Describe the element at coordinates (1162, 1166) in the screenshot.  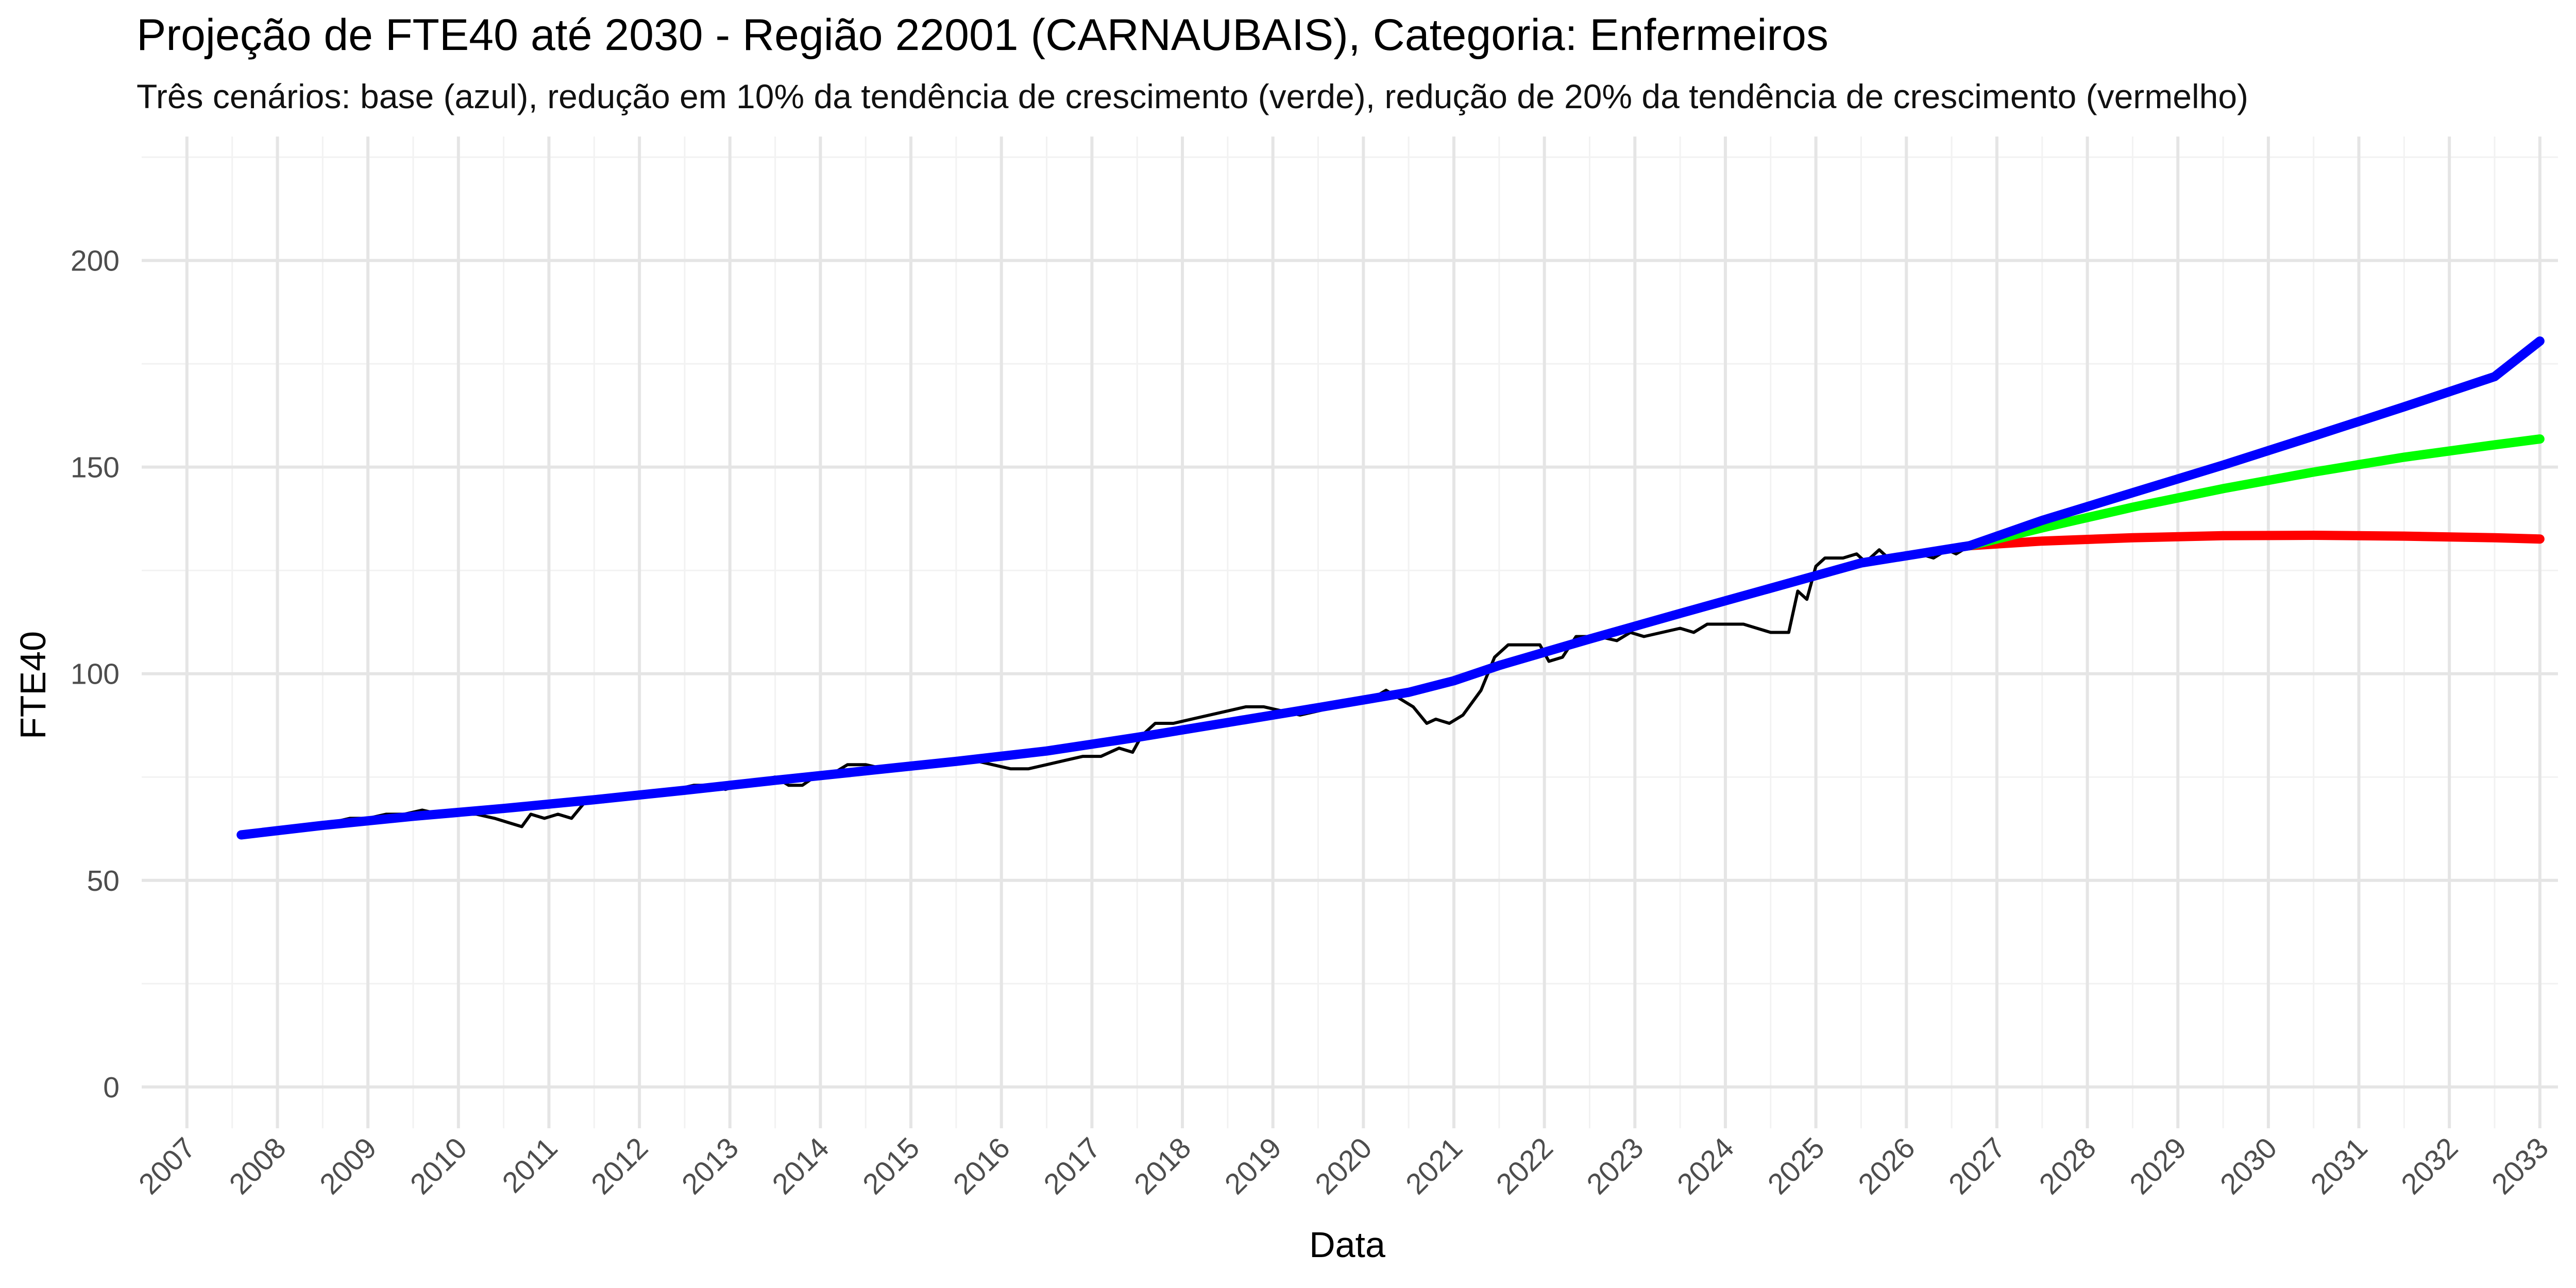
I see `x-tick-label: 2018` at that location.